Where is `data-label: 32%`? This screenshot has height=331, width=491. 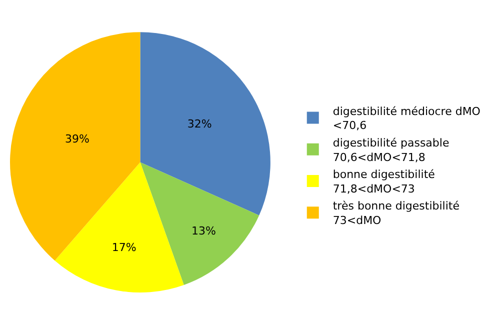 data-label: 32% is located at coordinates (199, 123).